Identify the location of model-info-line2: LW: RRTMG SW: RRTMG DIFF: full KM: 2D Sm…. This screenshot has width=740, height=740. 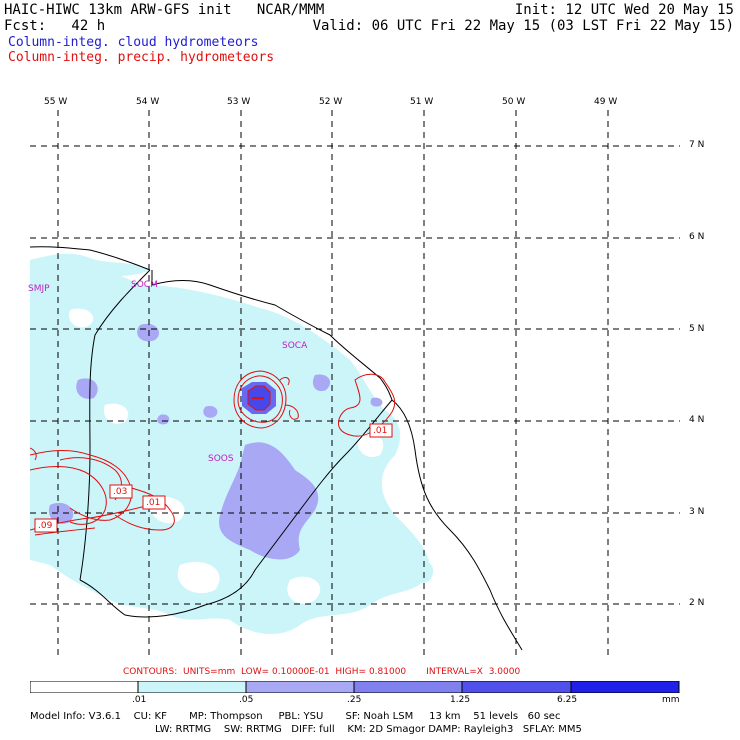
(368, 729).